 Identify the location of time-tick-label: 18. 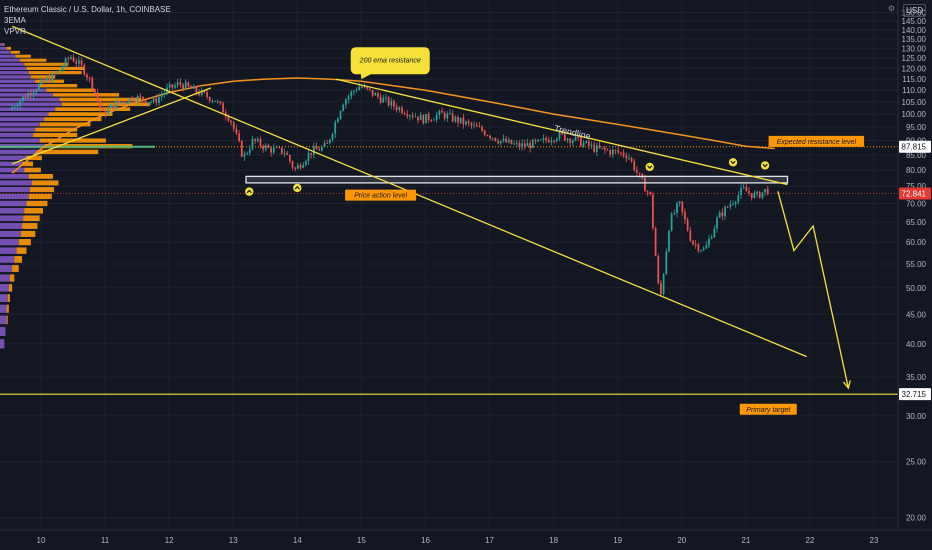
(553, 540).